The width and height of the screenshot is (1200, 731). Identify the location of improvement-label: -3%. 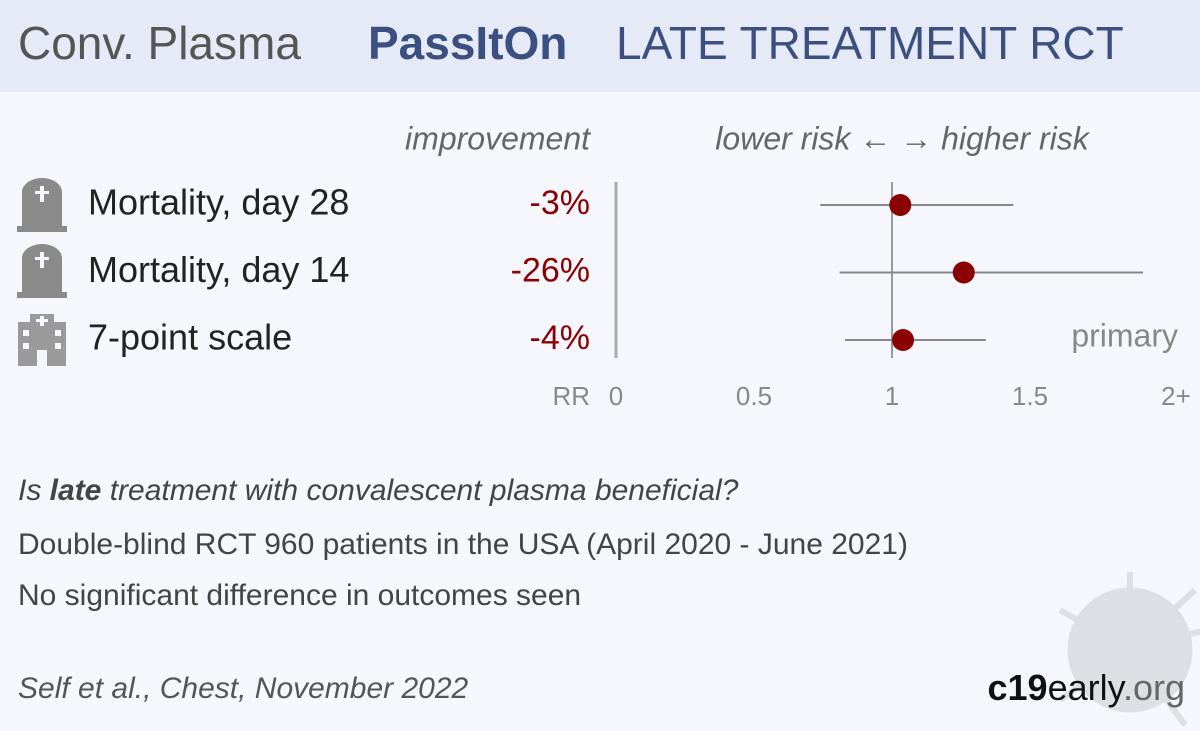
(560, 203).